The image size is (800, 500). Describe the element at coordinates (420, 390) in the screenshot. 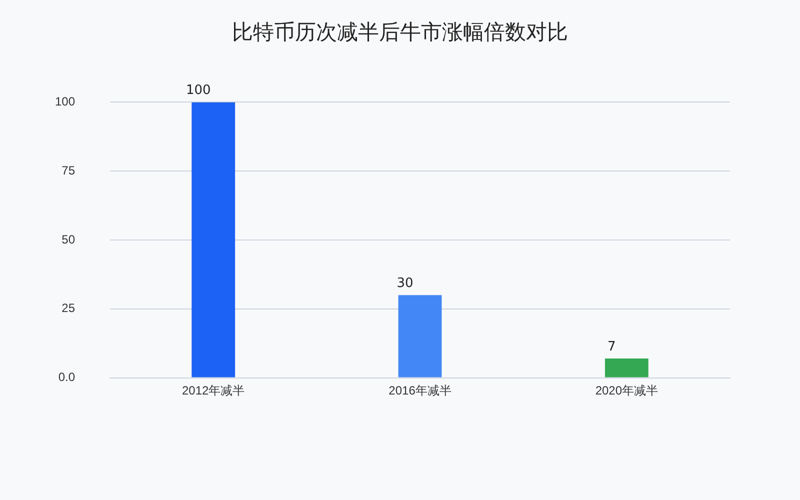

I see `x-tick-label: 2016年减半` at that location.